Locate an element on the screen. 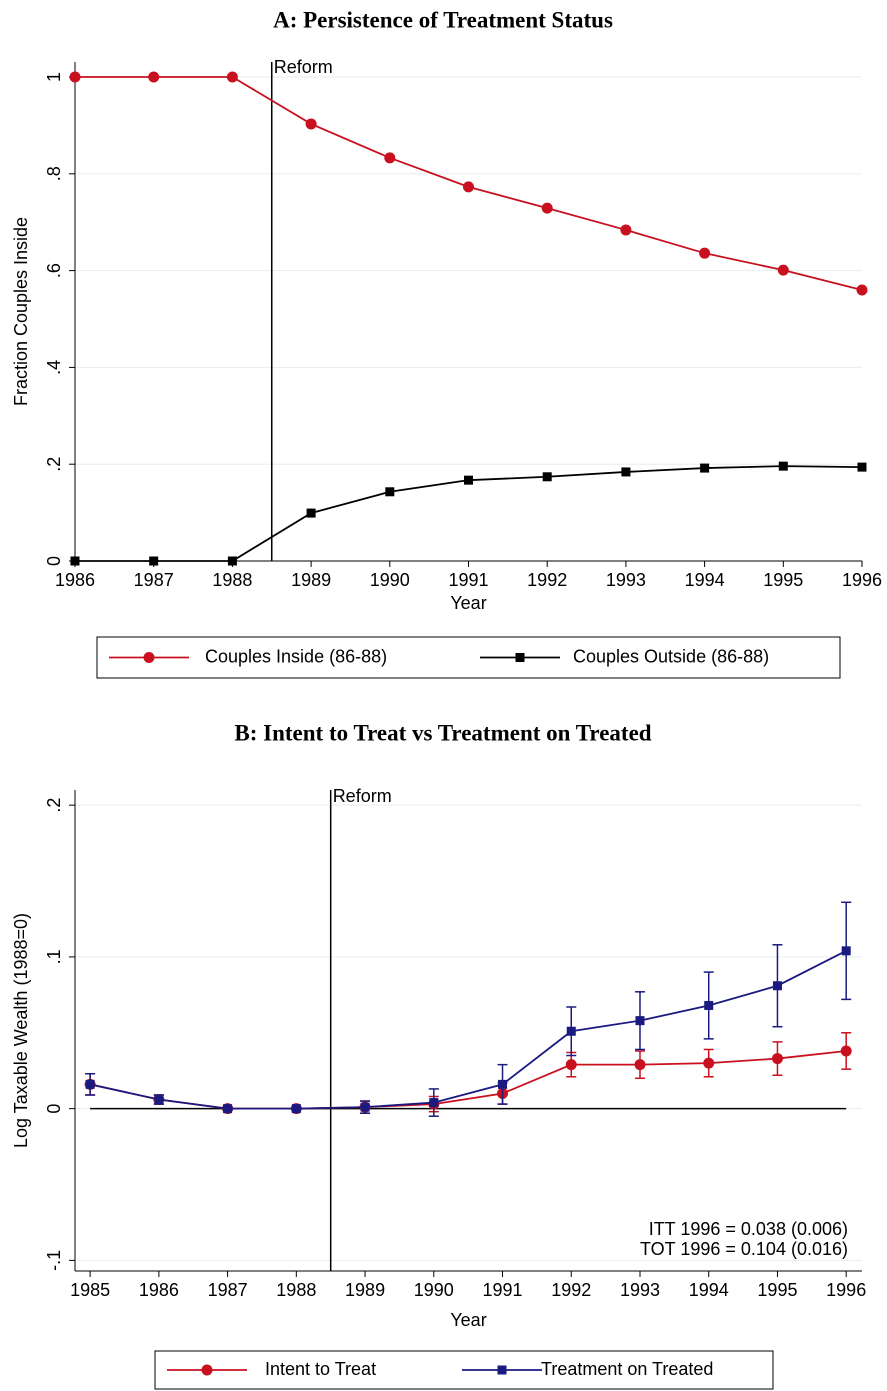 Image resolution: width=887 pixels, height=1391 pixels. legend-label: Couples Inside (86-88) is located at coordinates (296, 656).